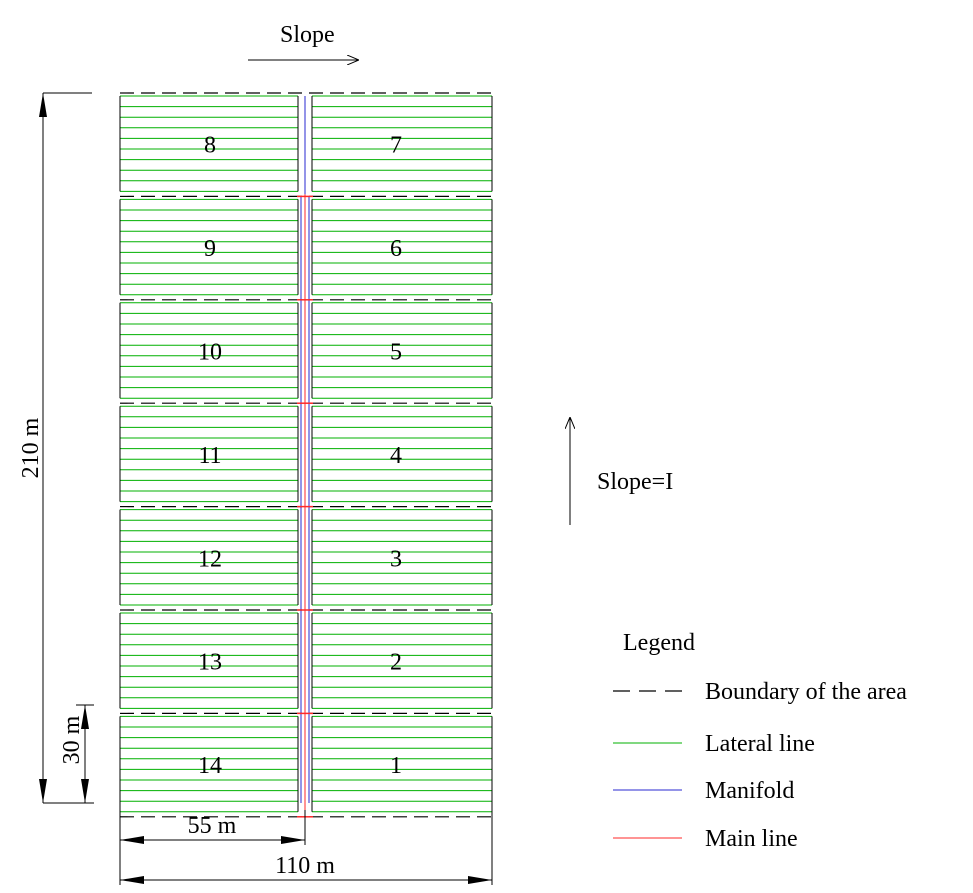 This screenshot has height=893, width=973. Describe the element at coordinates (659, 643) in the screenshot. I see `legend-title: Legend` at that location.